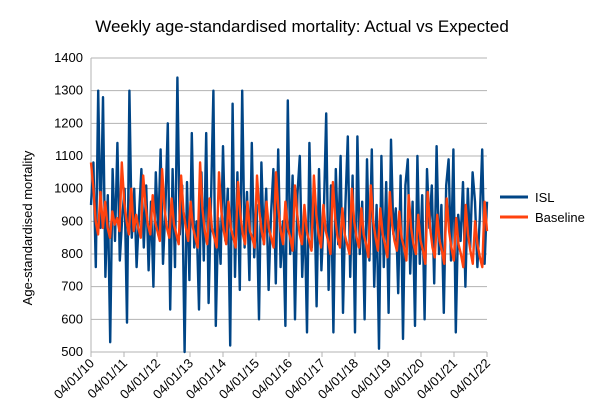 This screenshot has height=416, width=605. What do you see at coordinates (68, 90) in the screenshot?
I see `y-tick-label: 1300` at bounding box center [68, 90].